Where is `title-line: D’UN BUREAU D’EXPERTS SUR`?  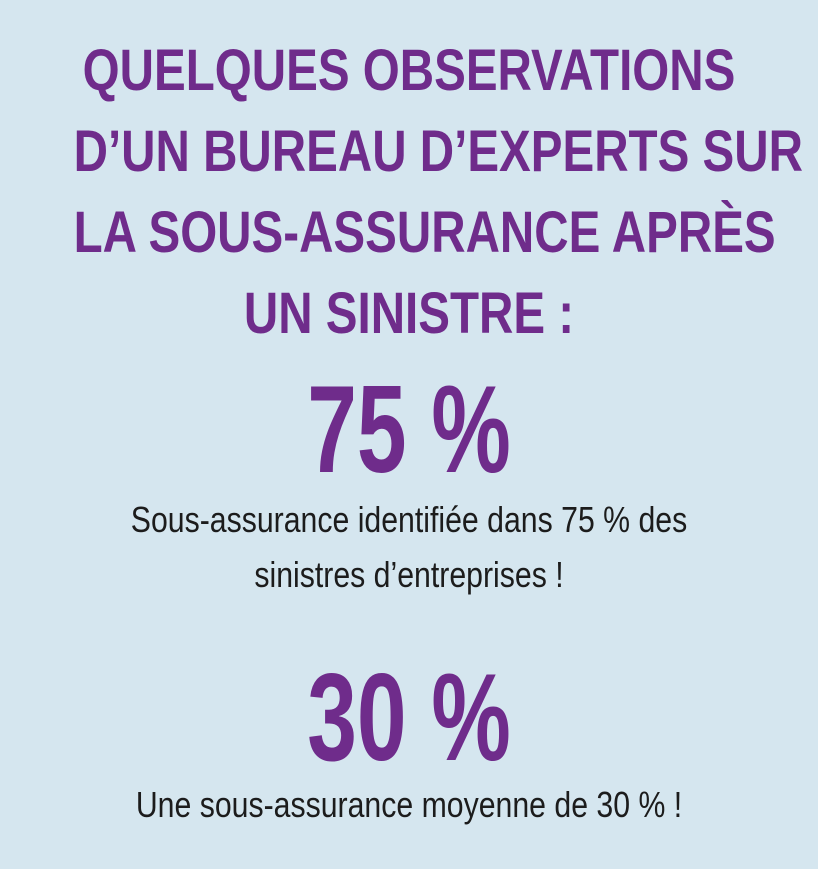
title-line: D’UN BUREAU D’EXPERTS SUR is located at coordinates (438, 151).